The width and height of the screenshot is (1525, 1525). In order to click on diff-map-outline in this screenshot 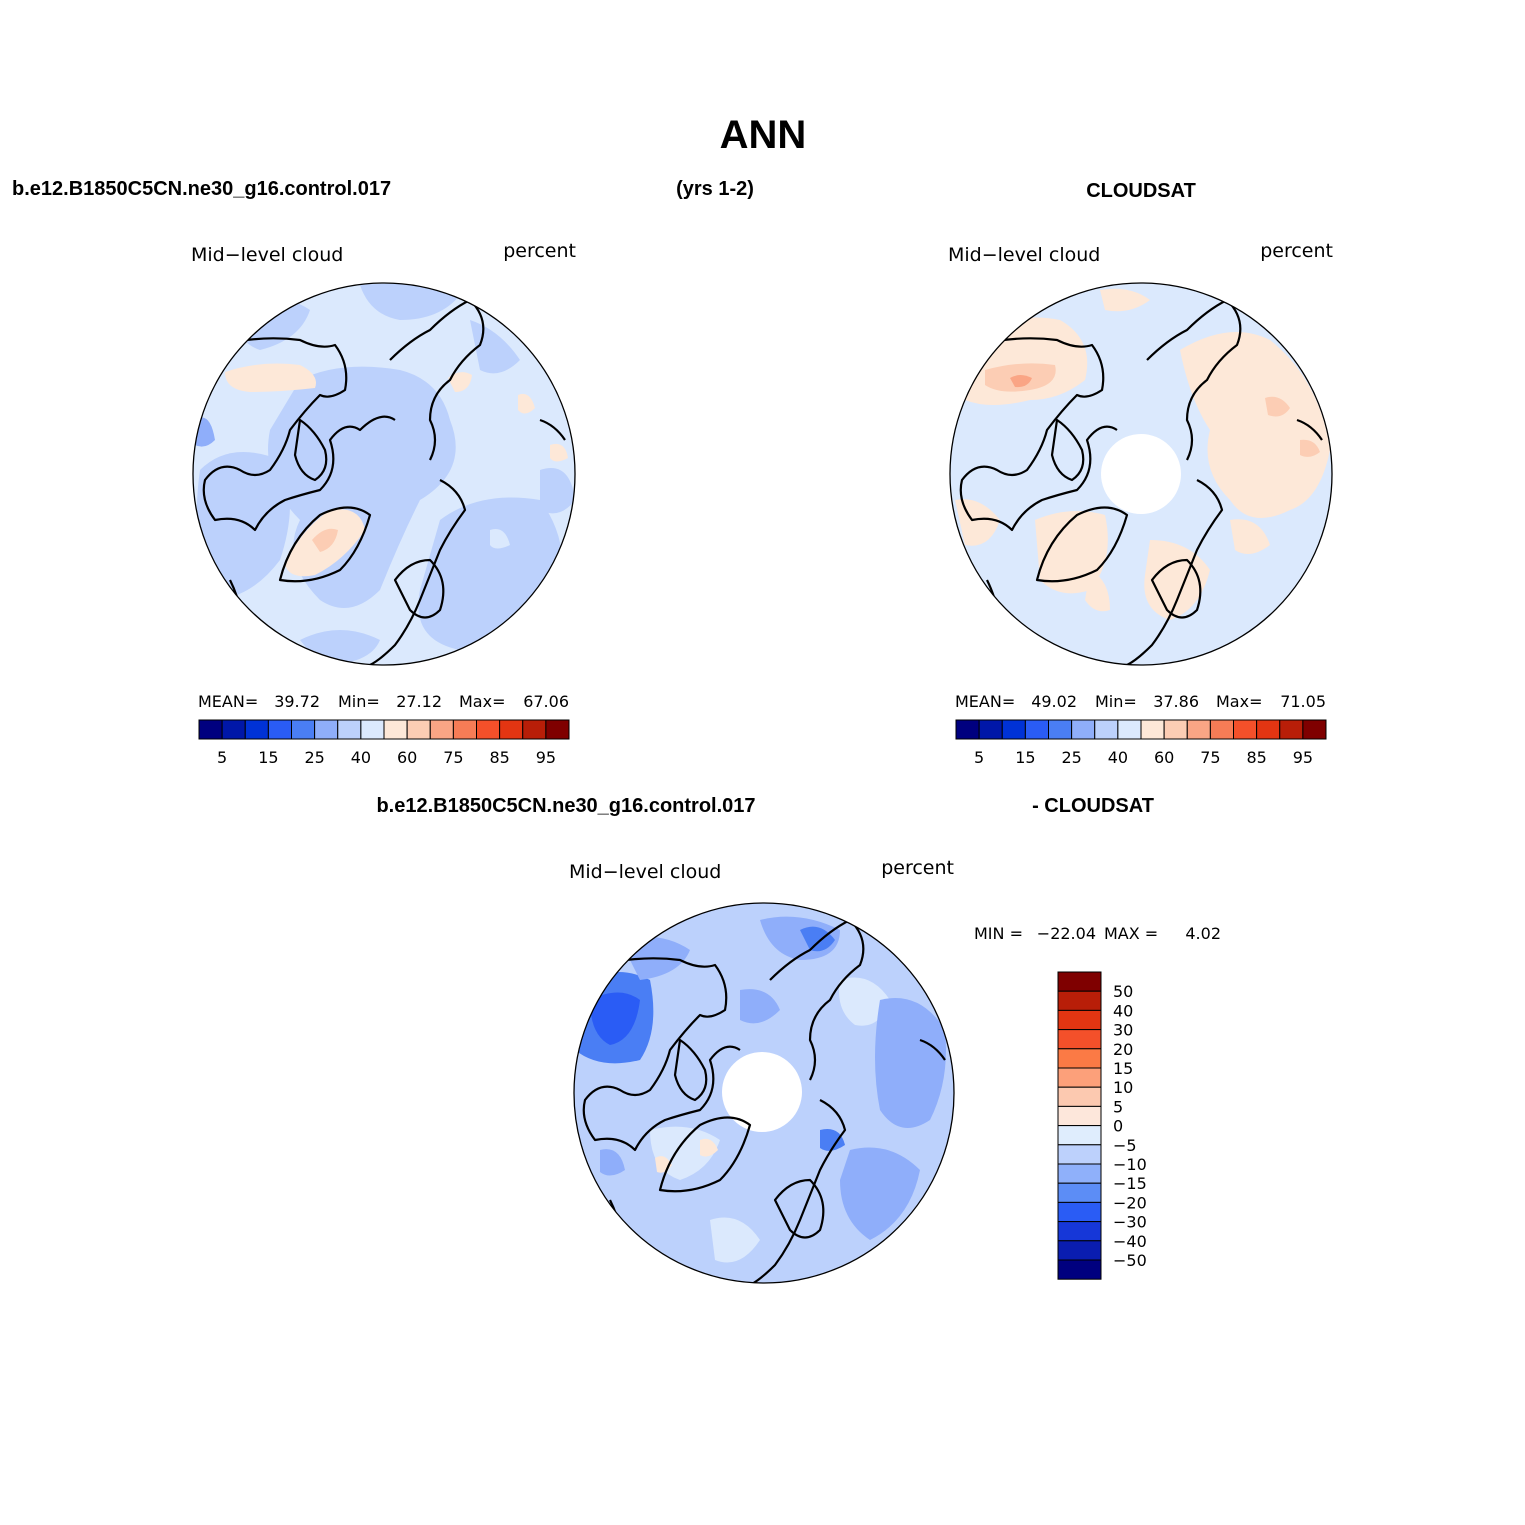, I will do `click(764, 1093)`.